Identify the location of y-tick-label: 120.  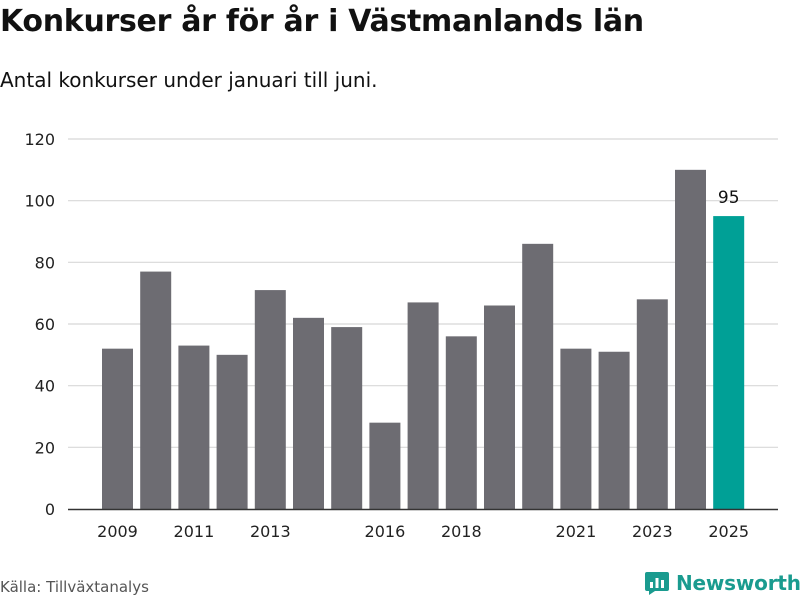
(39, 139).